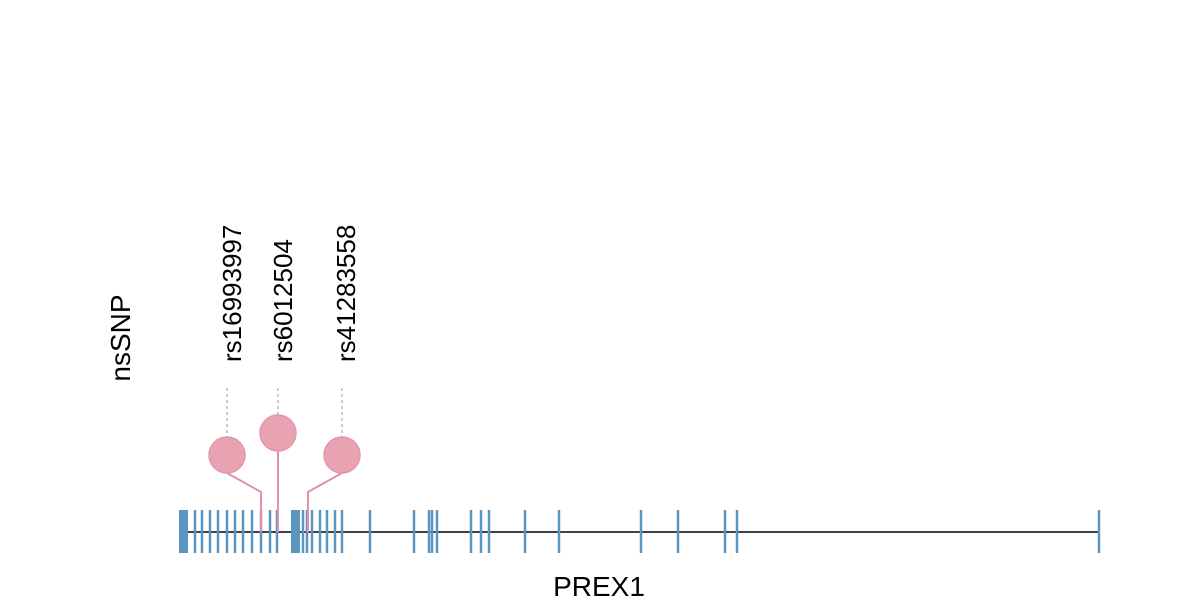 This screenshot has height=600, width=1200. Describe the element at coordinates (232, 293) in the screenshot. I see `snp-label: rs16993997` at that location.